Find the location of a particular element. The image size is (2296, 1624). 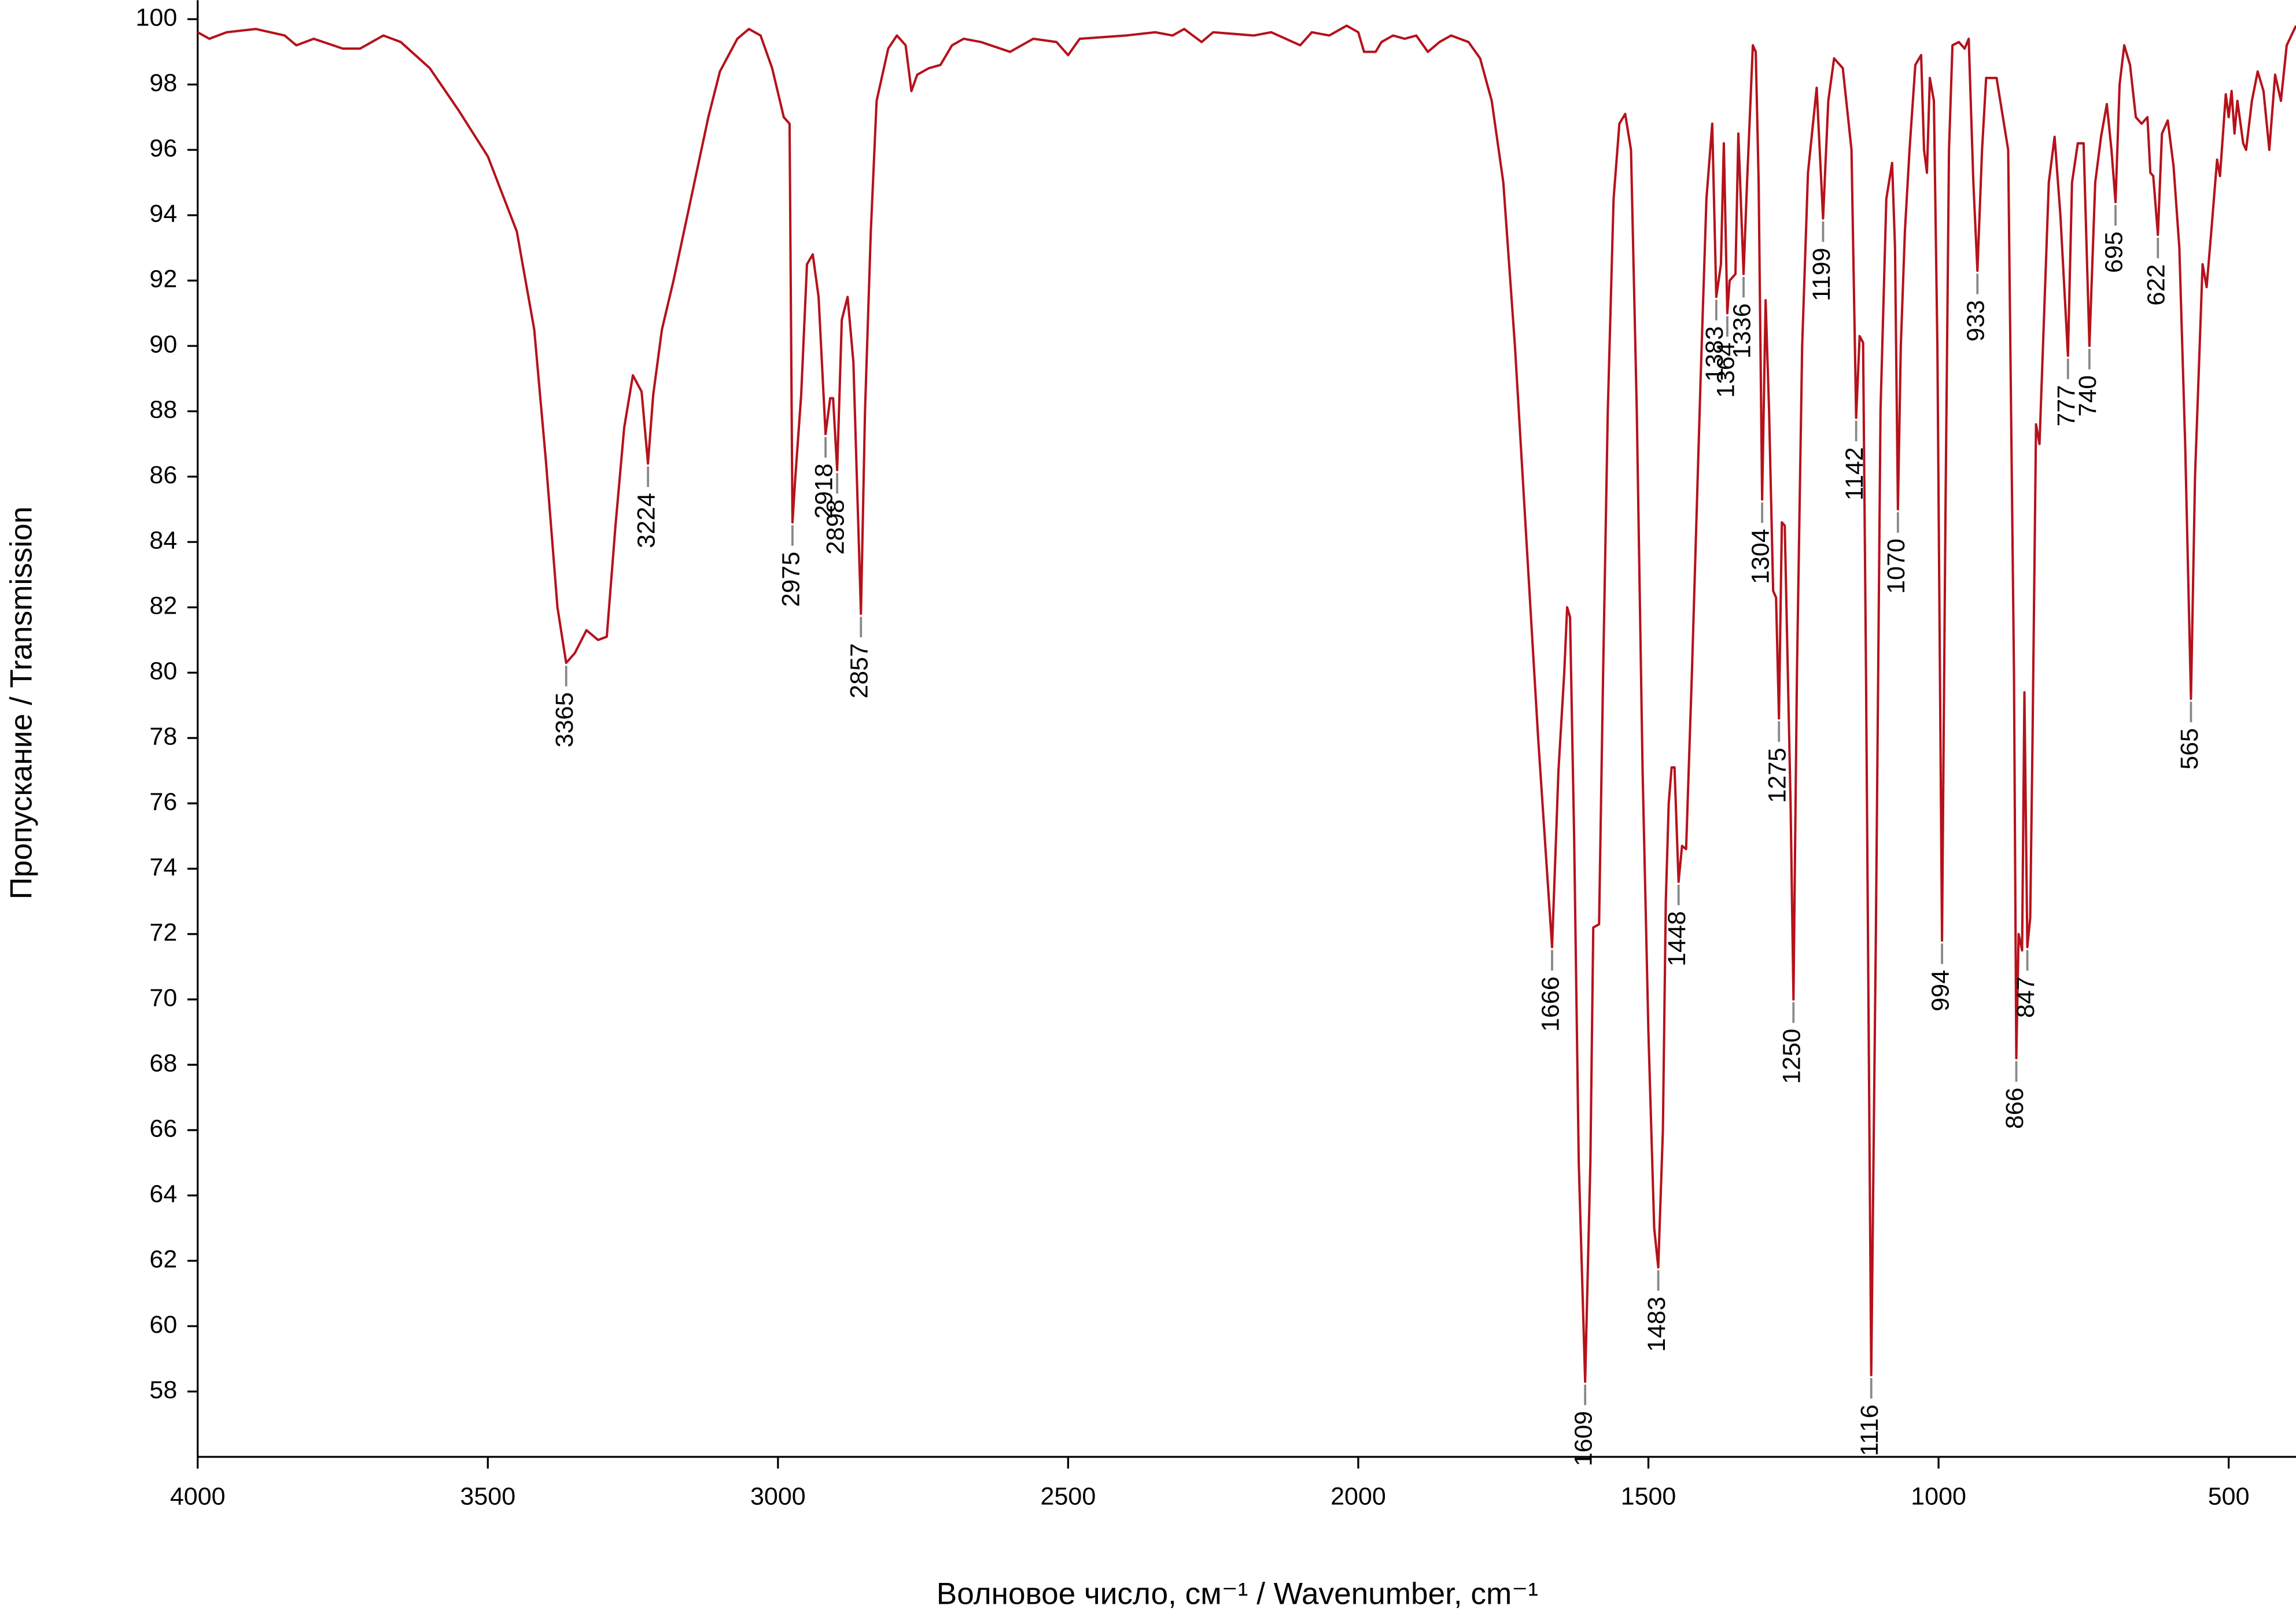

y-tick-label: 58 is located at coordinates (163, 1390).